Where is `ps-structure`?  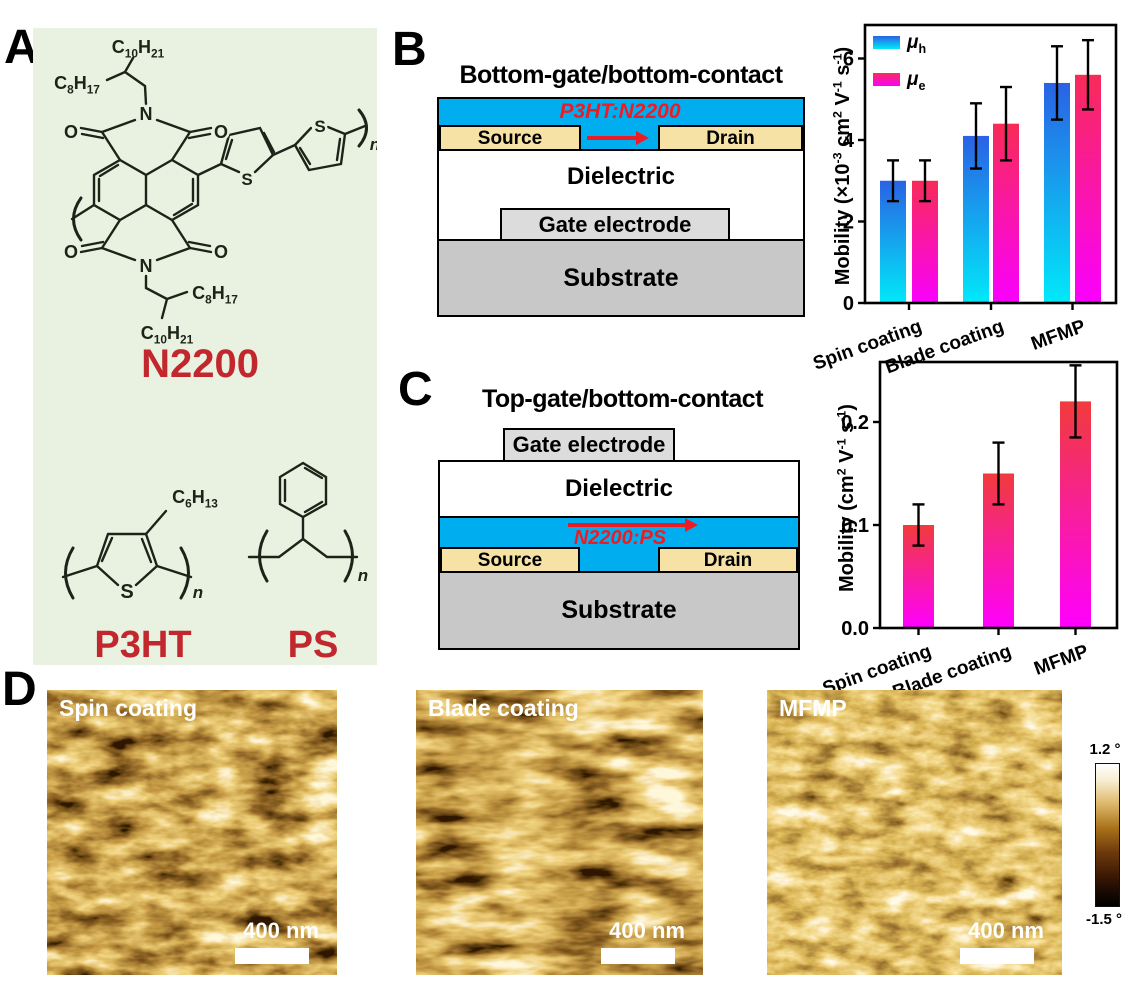
ps-structure is located at coordinates (303, 522).